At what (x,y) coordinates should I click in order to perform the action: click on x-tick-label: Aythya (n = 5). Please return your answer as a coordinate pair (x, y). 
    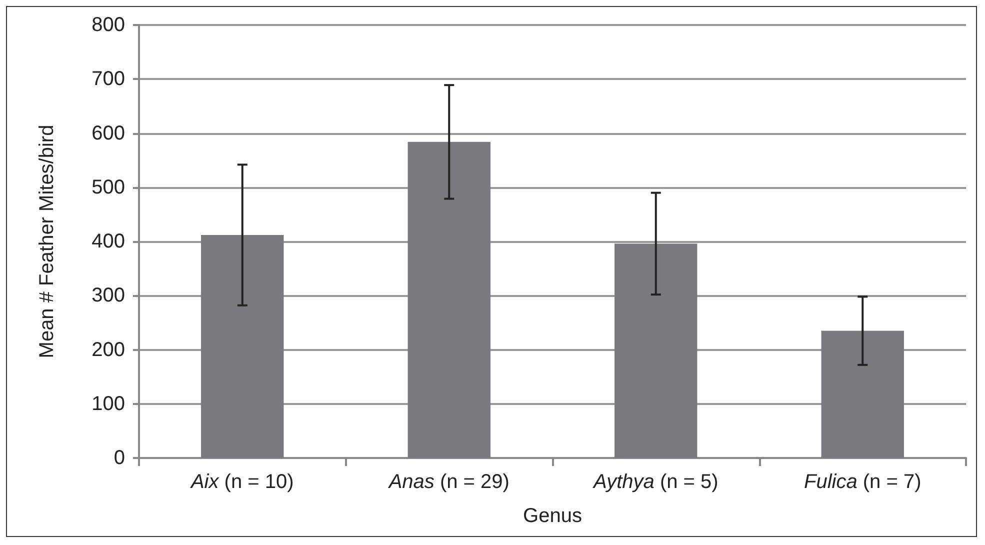
    Looking at the image, I should click on (655, 482).